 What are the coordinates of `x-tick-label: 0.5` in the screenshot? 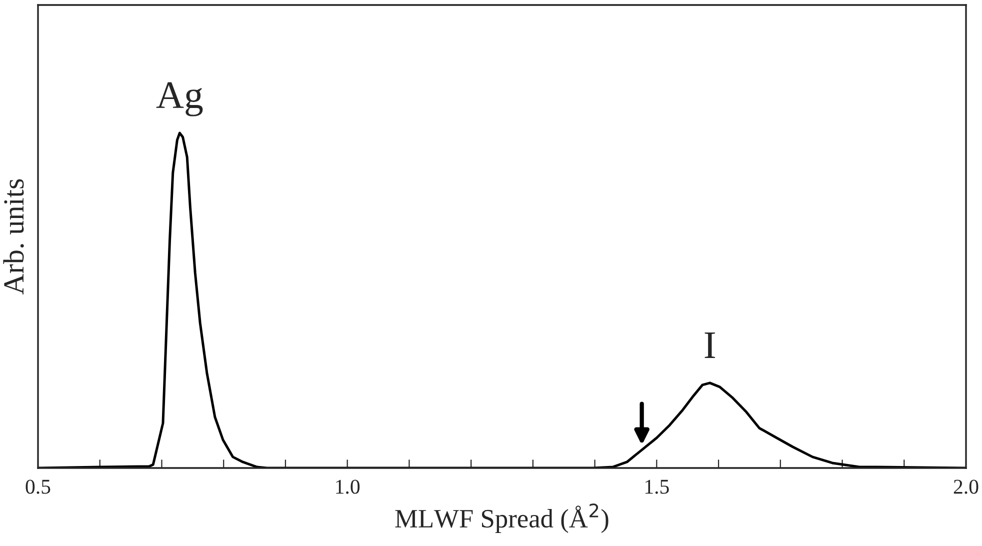 It's located at (38, 487).